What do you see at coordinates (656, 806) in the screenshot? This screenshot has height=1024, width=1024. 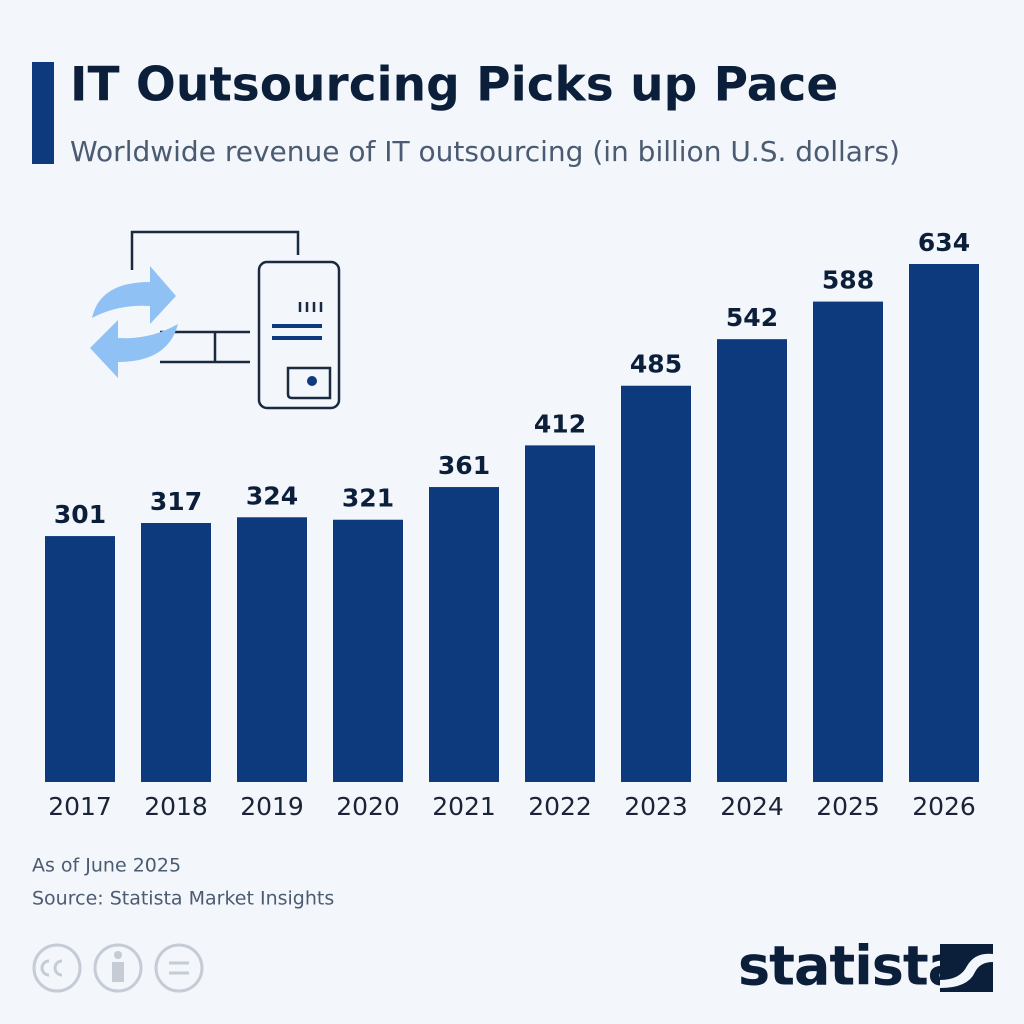 I see `x-tick-label: 2023` at bounding box center [656, 806].